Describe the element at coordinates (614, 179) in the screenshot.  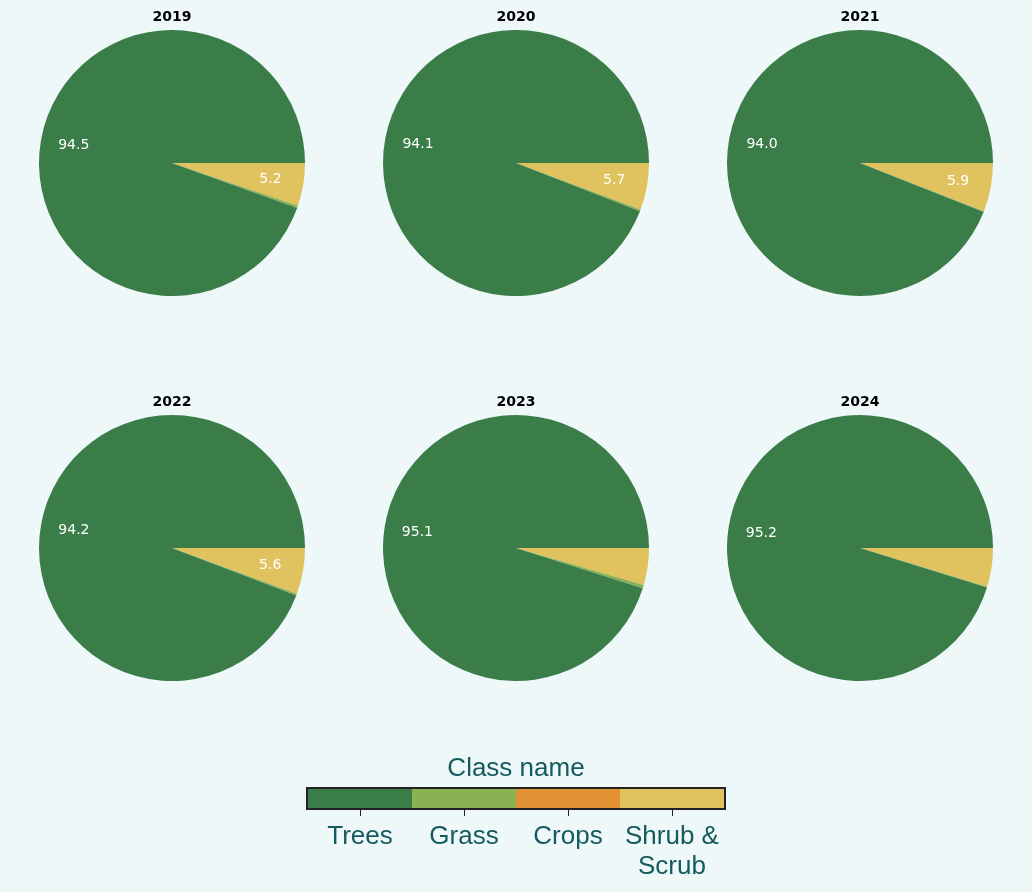
I see `data-label: 5.7` at that location.